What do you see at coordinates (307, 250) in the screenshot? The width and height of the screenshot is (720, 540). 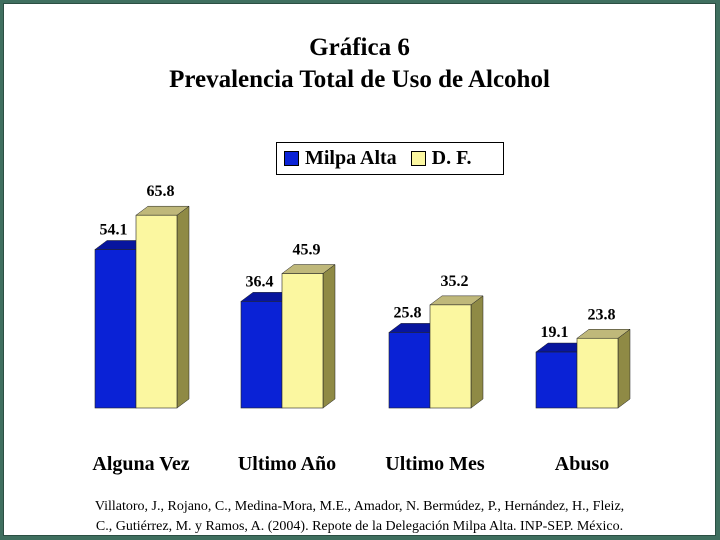 I see `data-label-d-f-ultimo-ano: 45.9` at bounding box center [307, 250].